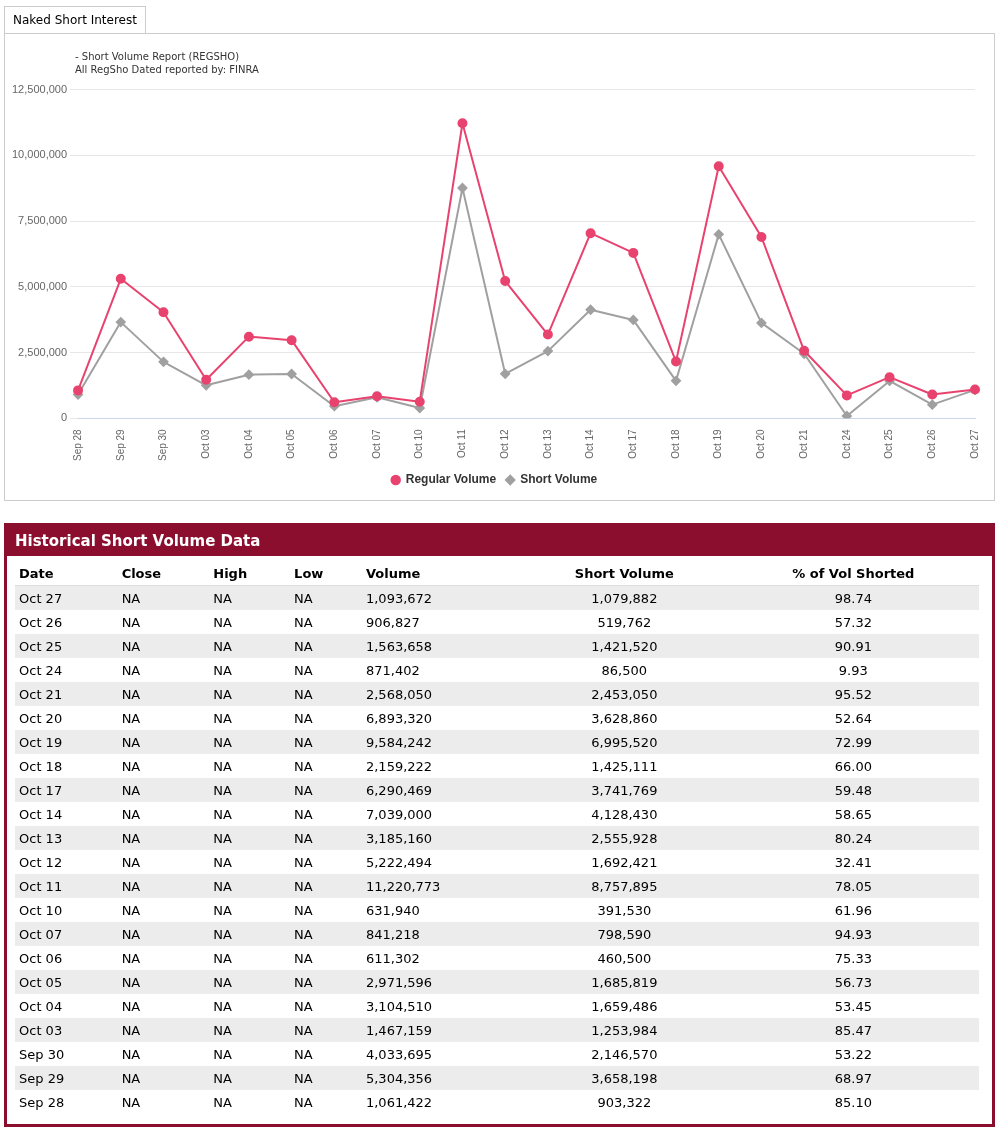  I want to click on data-label: 9.93, so click(853, 670).